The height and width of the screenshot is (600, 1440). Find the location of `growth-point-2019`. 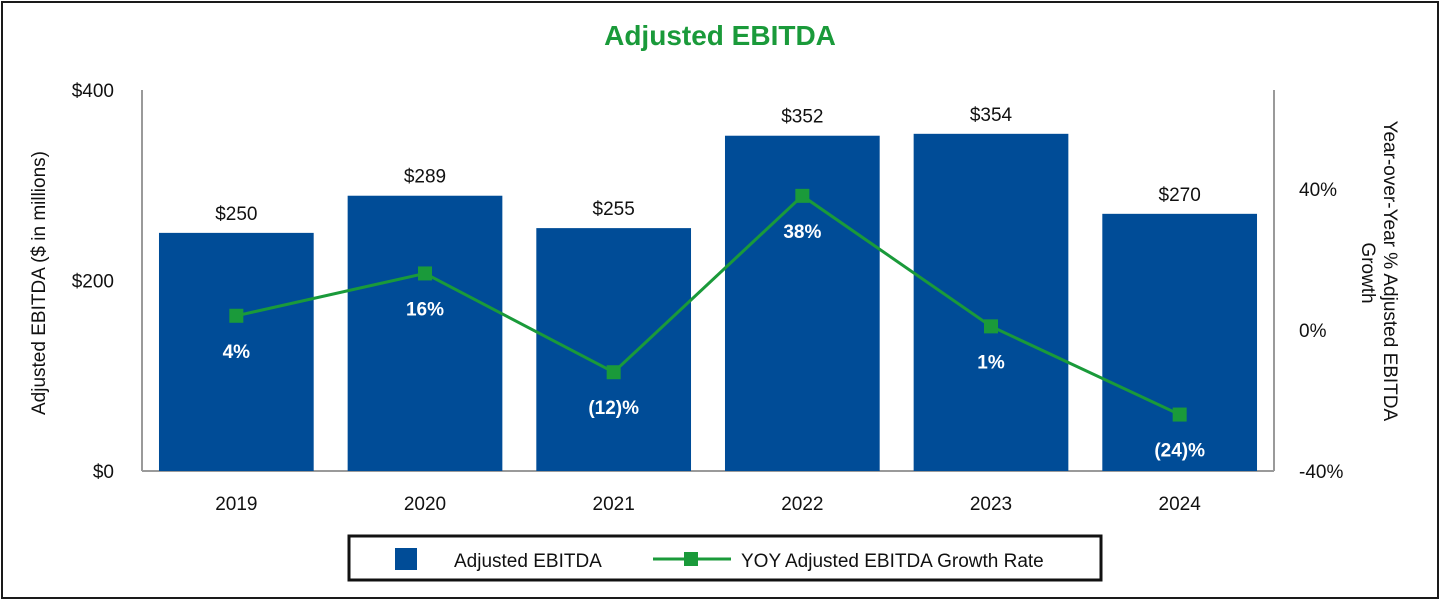

growth-point-2019 is located at coordinates (236, 315).